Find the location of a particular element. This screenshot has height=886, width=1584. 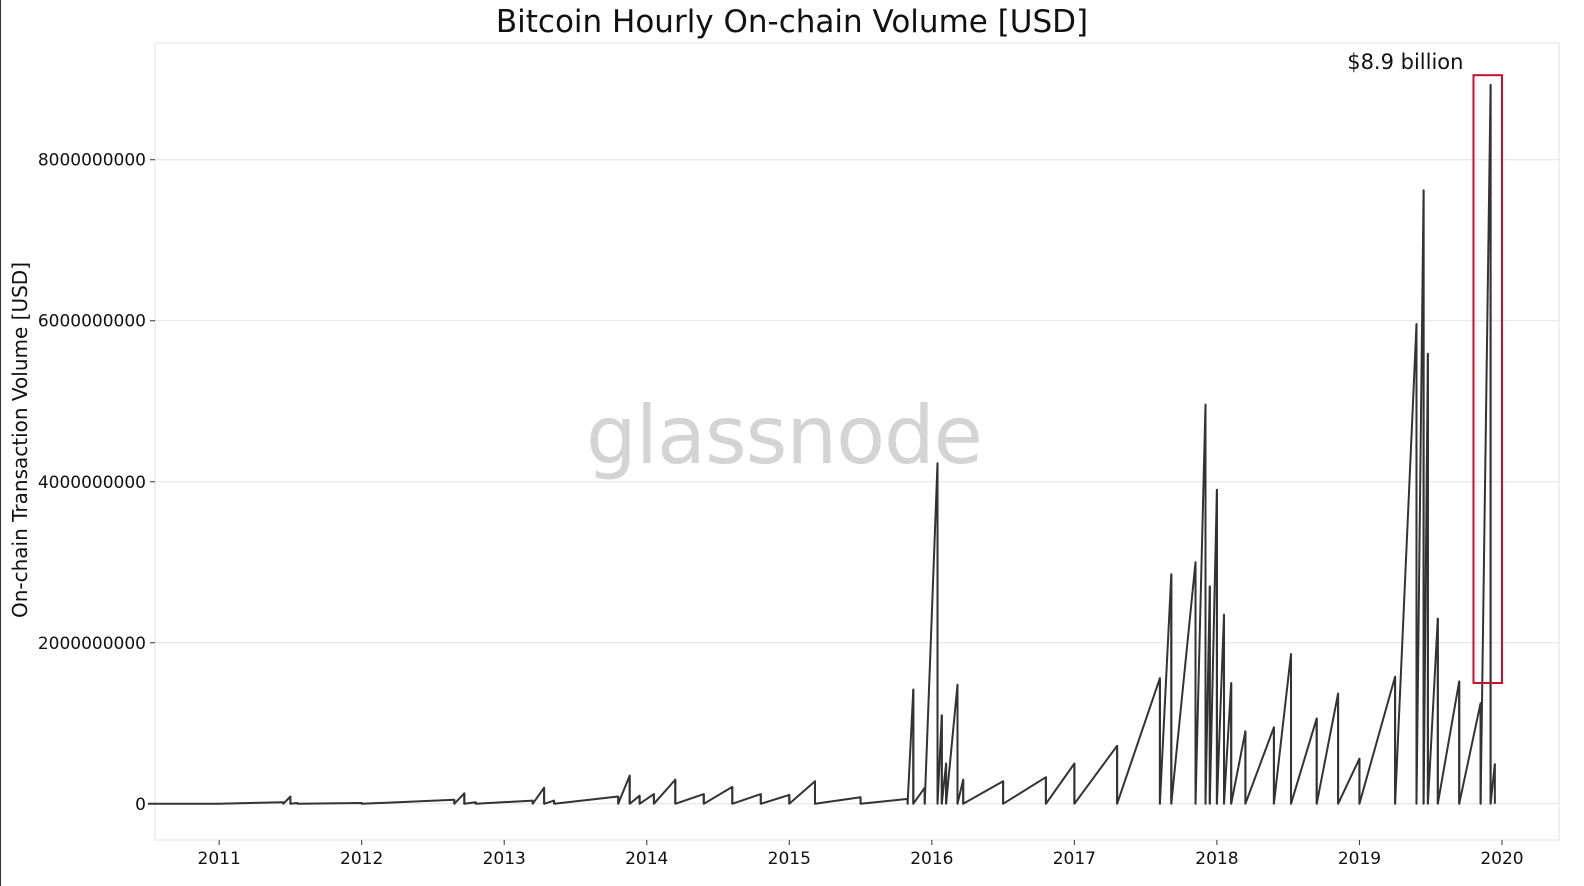

y-tick-label-0: 0 is located at coordinates (140, 805).